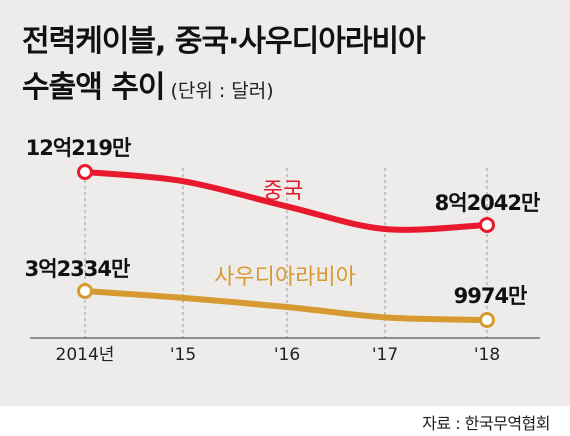 This screenshot has width=570, height=436. I want to click on data-label-0-last: 8억2042만, so click(487, 203).